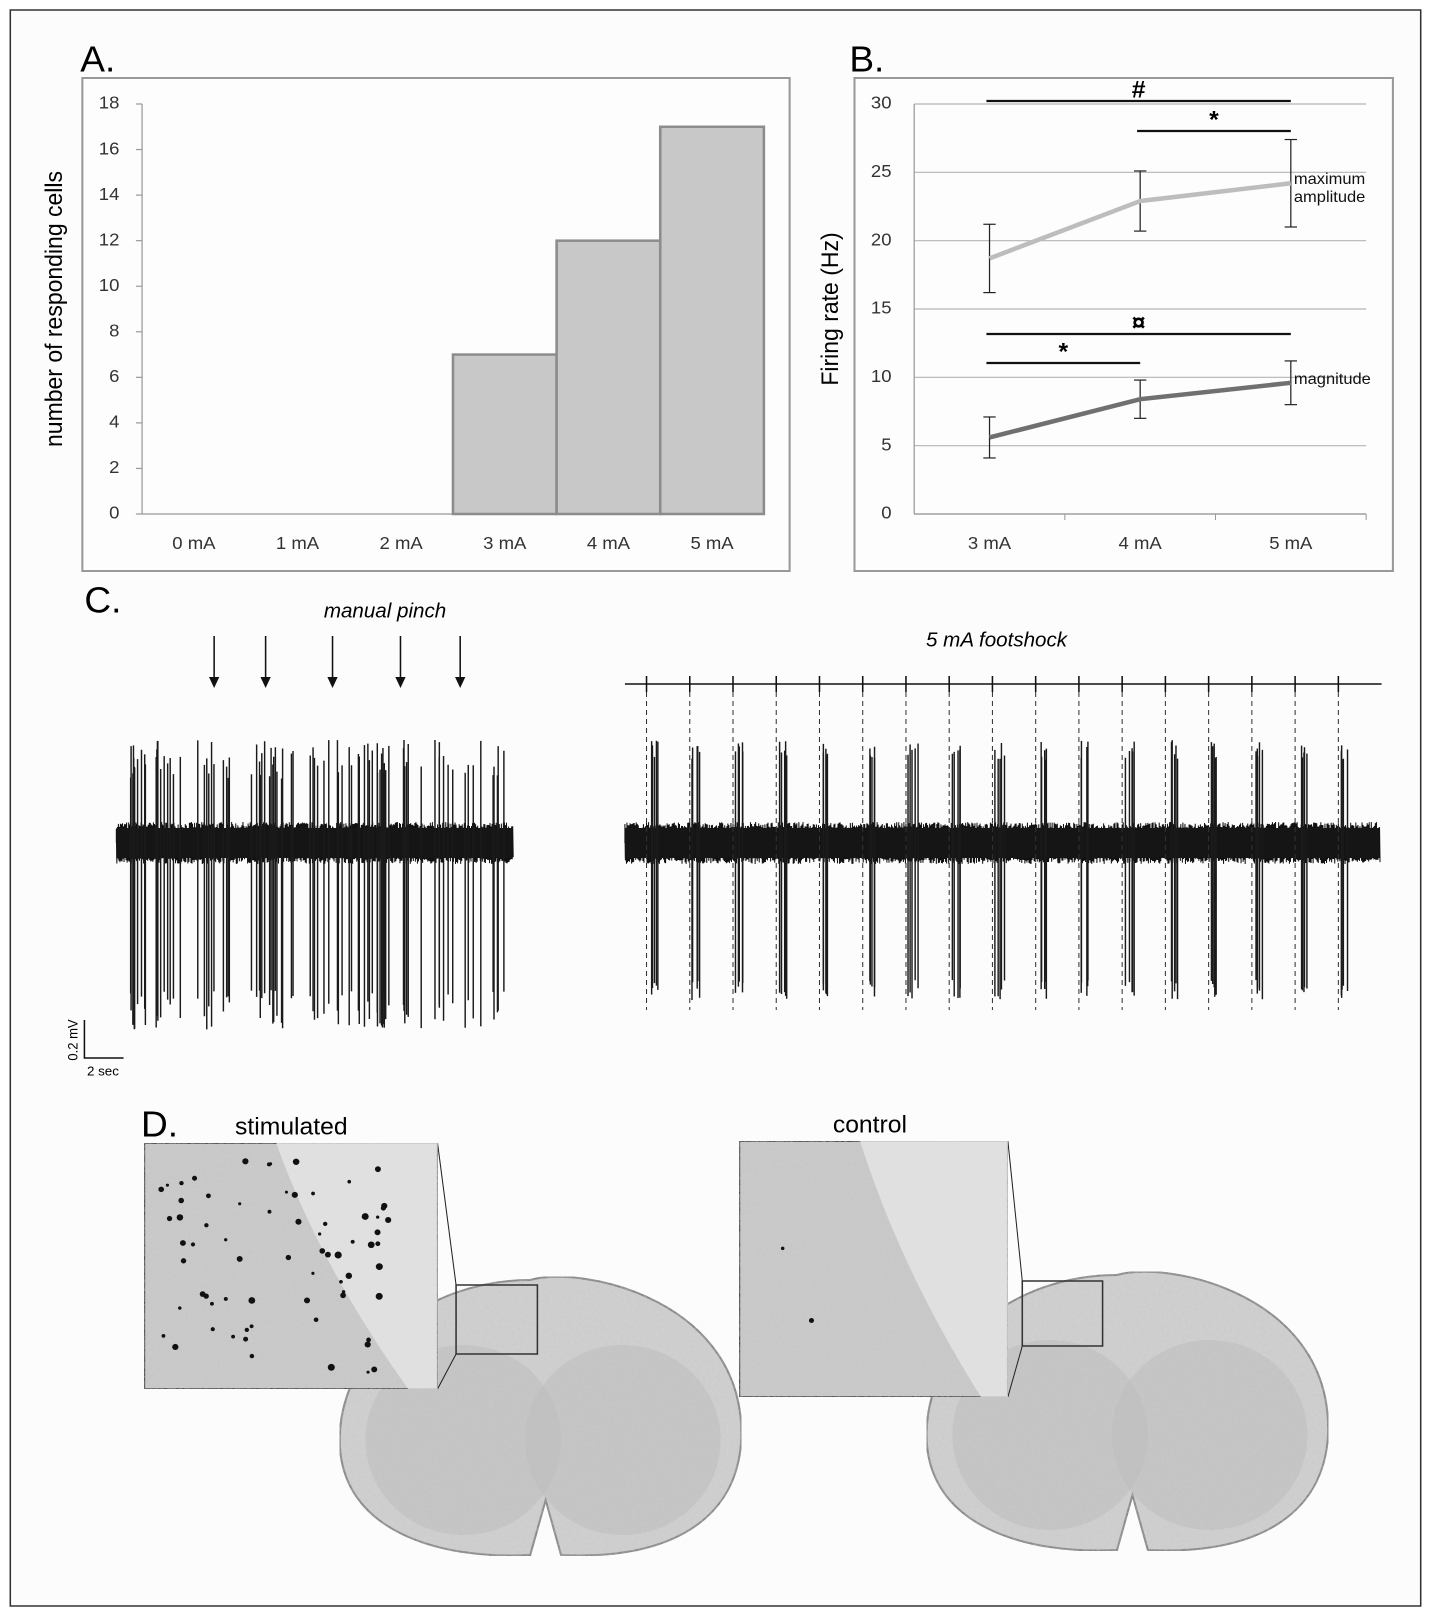 Image resolution: width=1431 pixels, height=1621 pixels. I want to click on panel-label: A., so click(97, 59).